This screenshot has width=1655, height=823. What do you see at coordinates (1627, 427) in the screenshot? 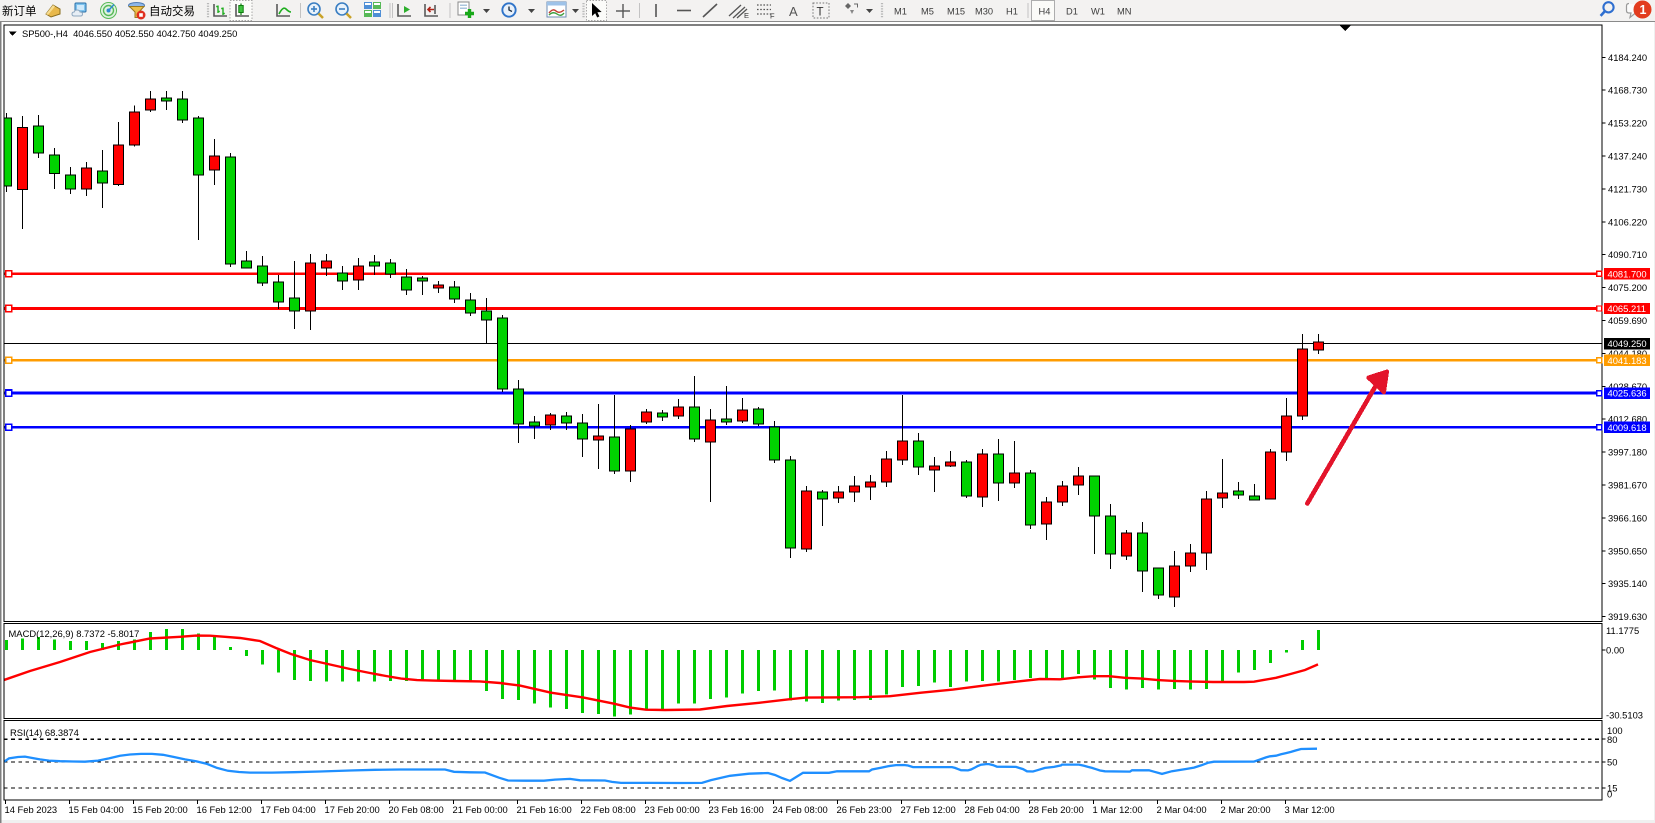
I see `svg-text: 4009.618` at bounding box center [1627, 427].